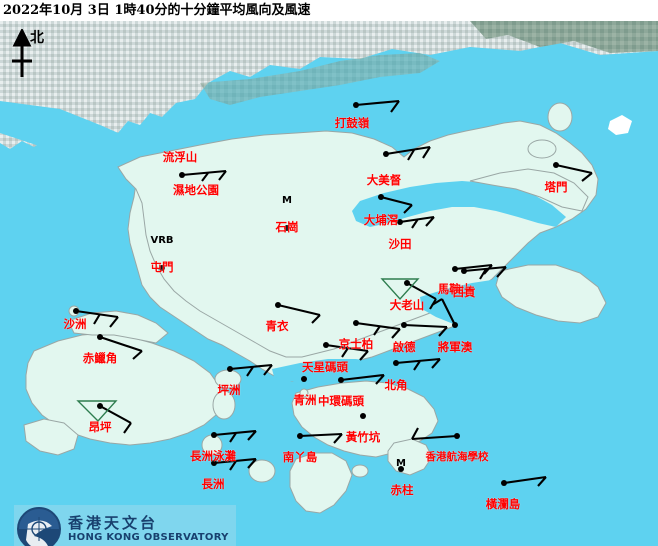 This screenshot has height=546, width=658. Describe the element at coordinates (381, 220) in the screenshot. I see `station-label-大埔滘: 大埔滘` at that location.